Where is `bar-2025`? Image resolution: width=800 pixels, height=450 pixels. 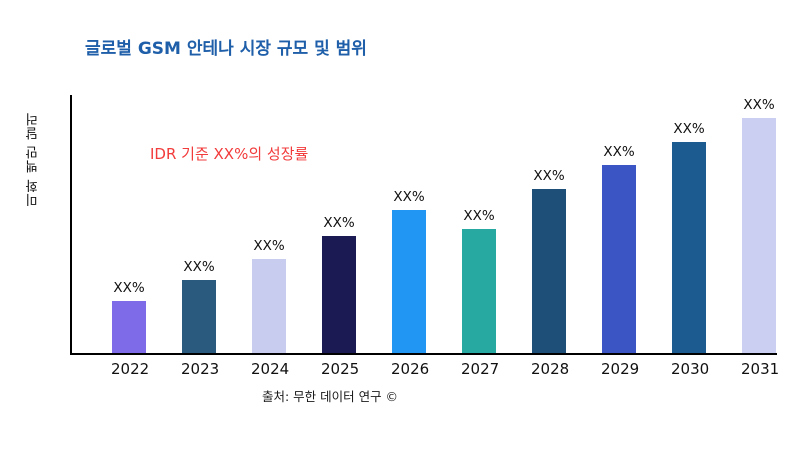 bar-2025 is located at coordinates (339, 294).